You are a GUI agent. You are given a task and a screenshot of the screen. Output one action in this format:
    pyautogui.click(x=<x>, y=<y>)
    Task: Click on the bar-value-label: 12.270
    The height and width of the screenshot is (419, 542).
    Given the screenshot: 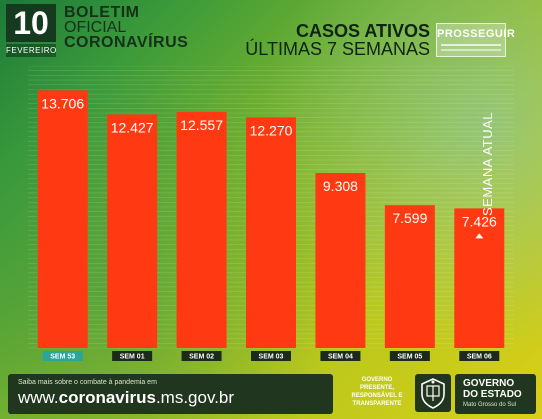 What is the action you would take?
    pyautogui.click(x=271, y=130)
    